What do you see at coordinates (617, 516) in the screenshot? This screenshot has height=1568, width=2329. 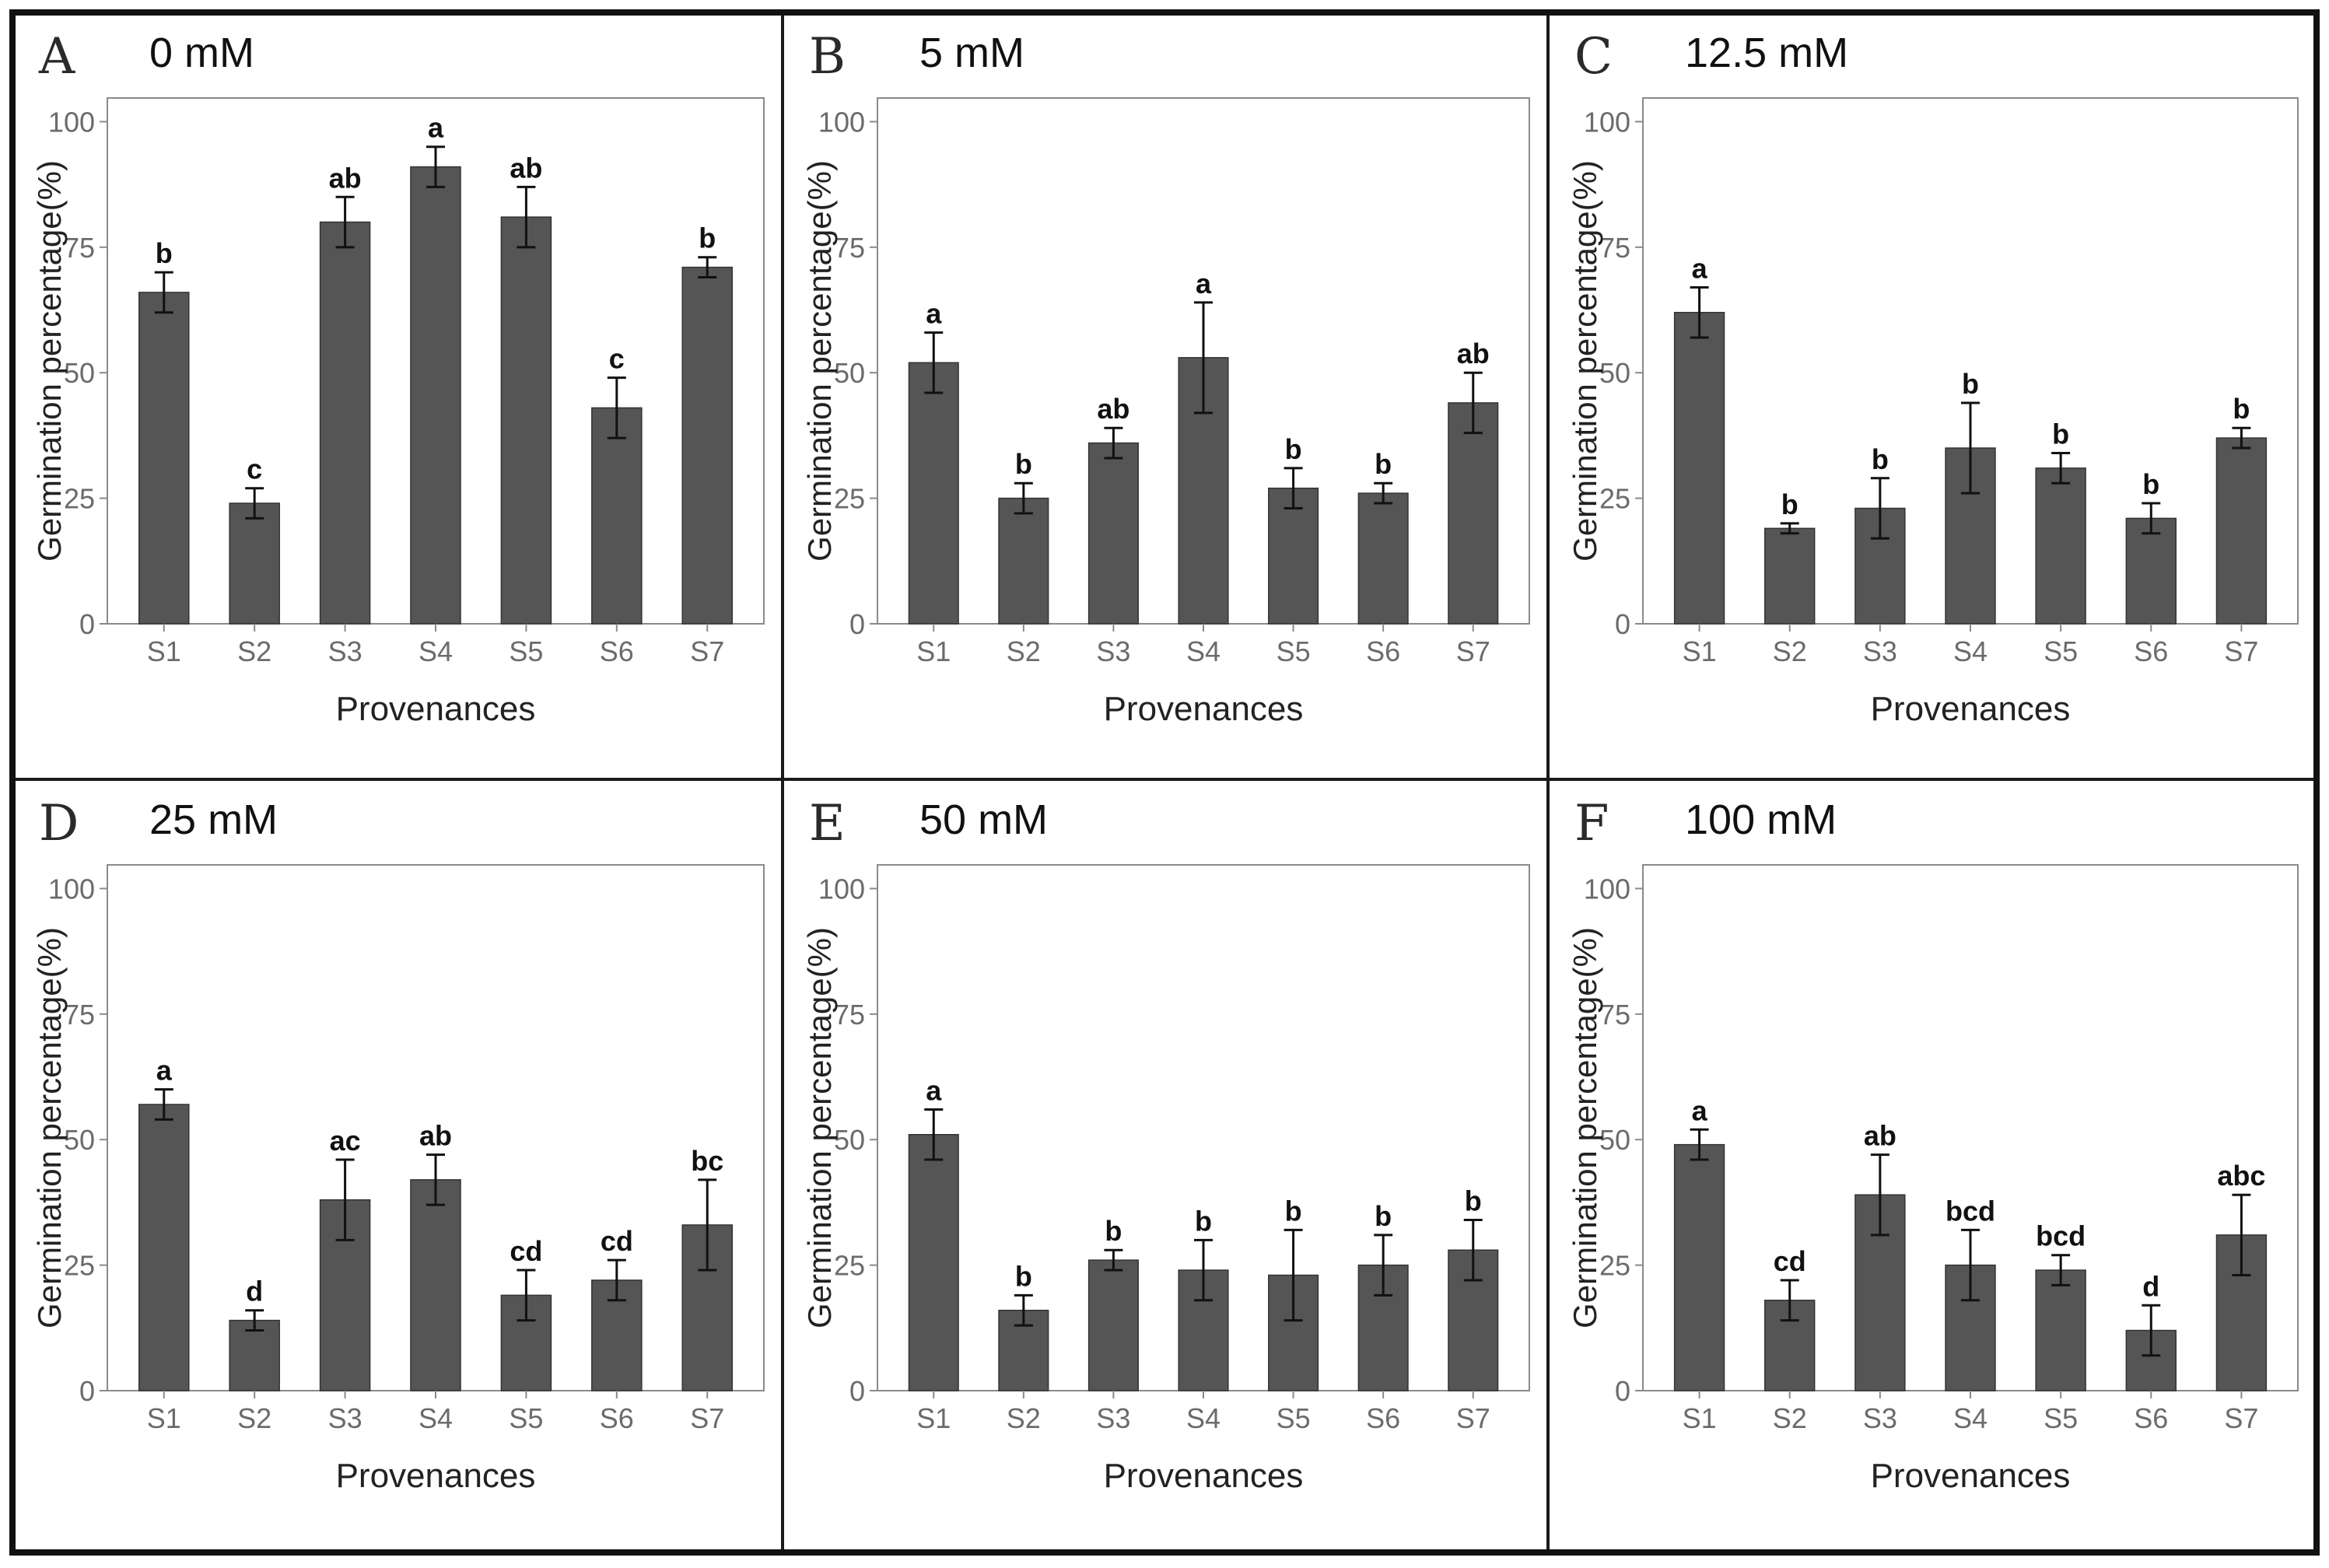 I see `bar-s6` at bounding box center [617, 516].